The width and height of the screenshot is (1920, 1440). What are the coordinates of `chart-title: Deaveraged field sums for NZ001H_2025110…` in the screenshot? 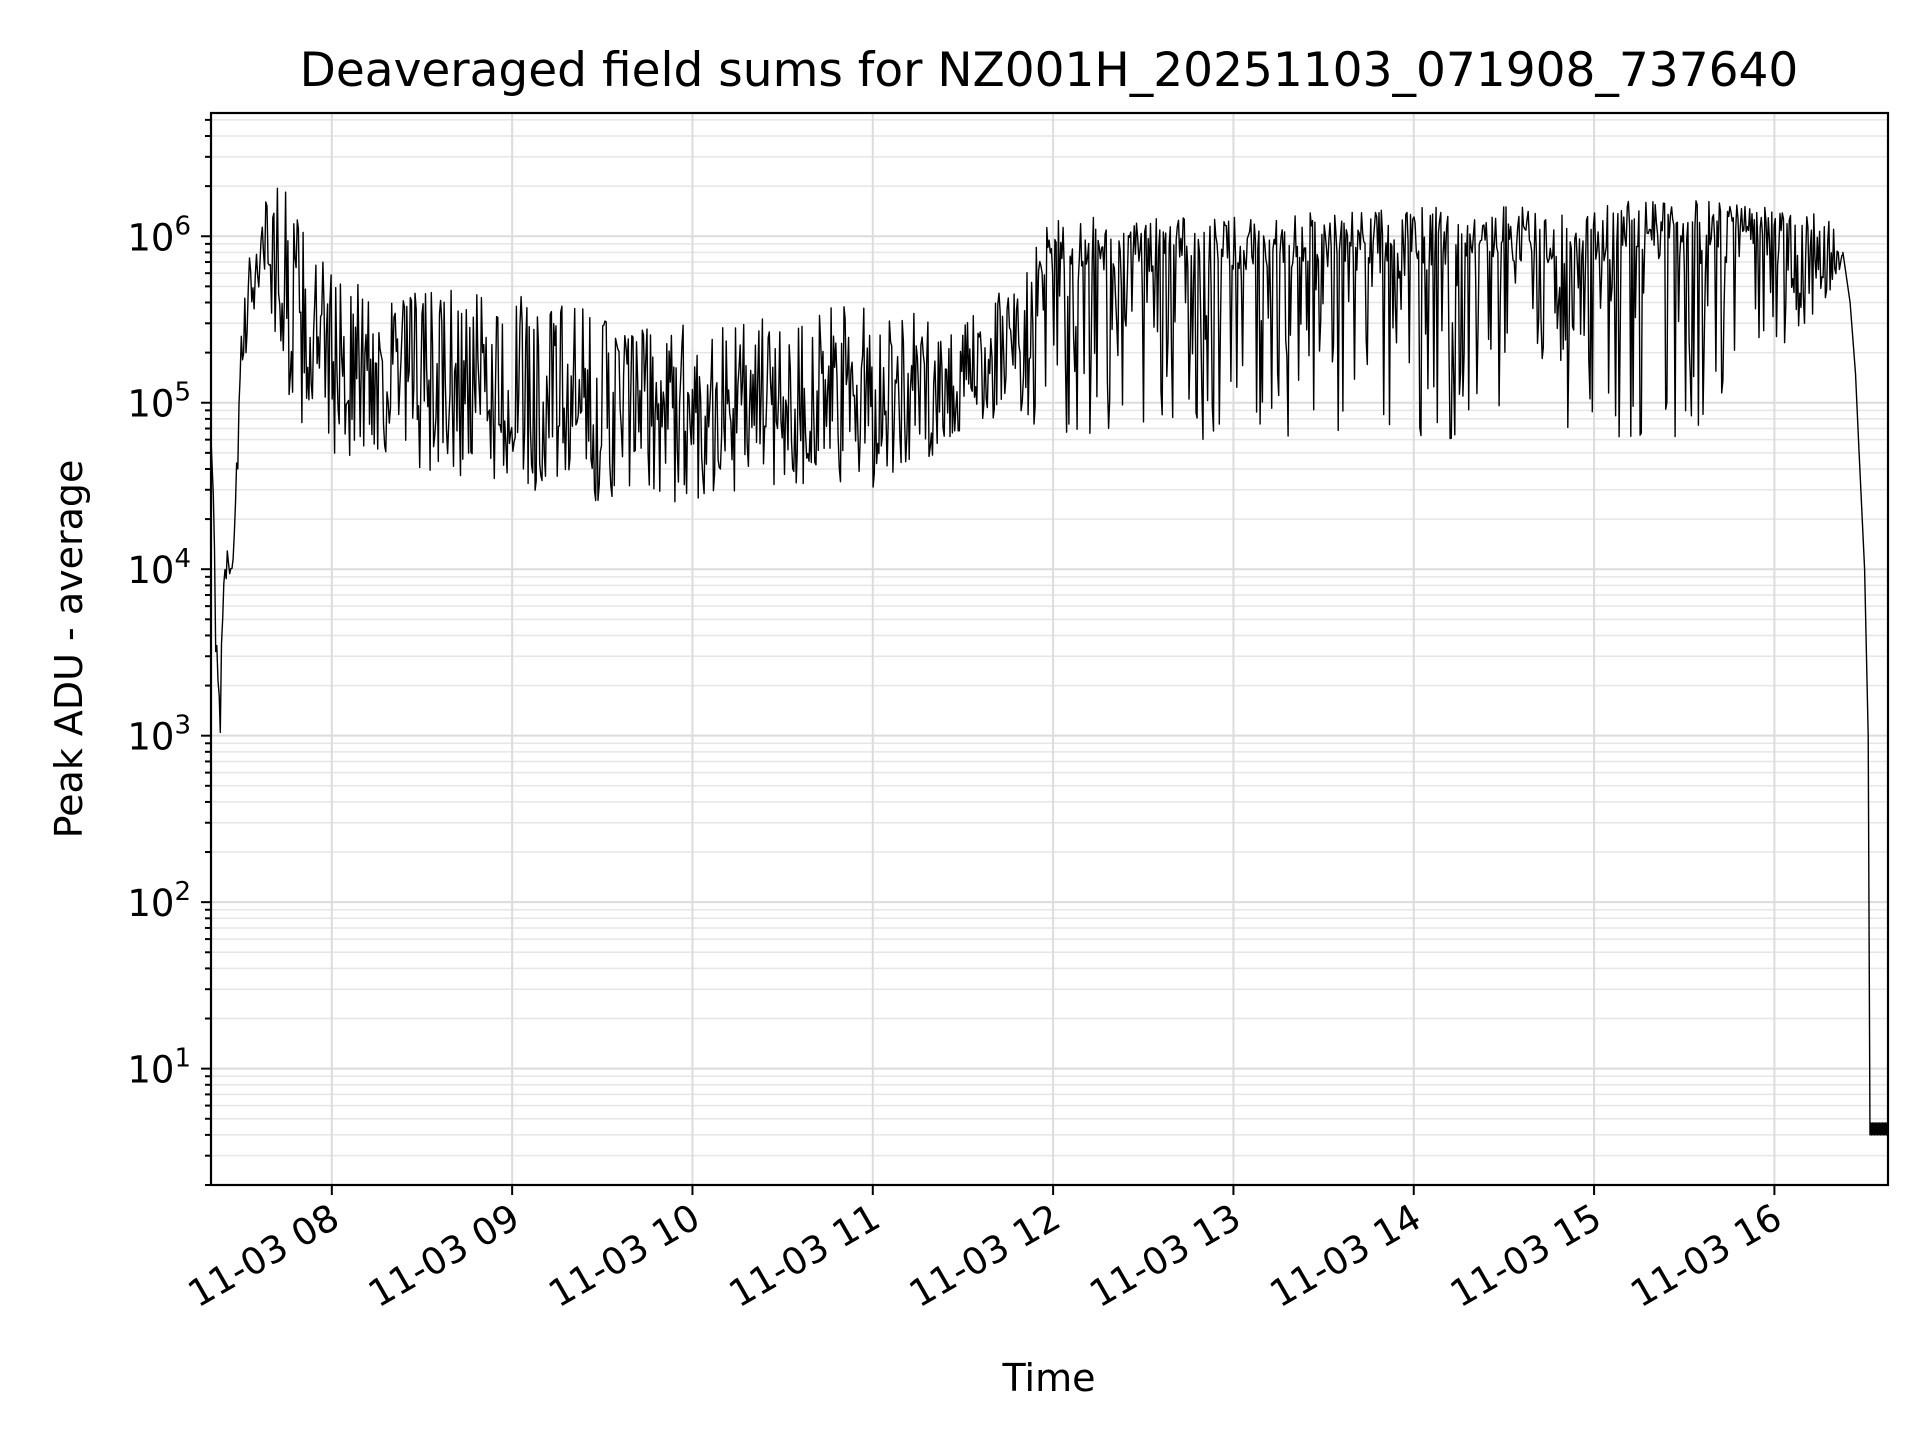 It's located at (1049, 70).